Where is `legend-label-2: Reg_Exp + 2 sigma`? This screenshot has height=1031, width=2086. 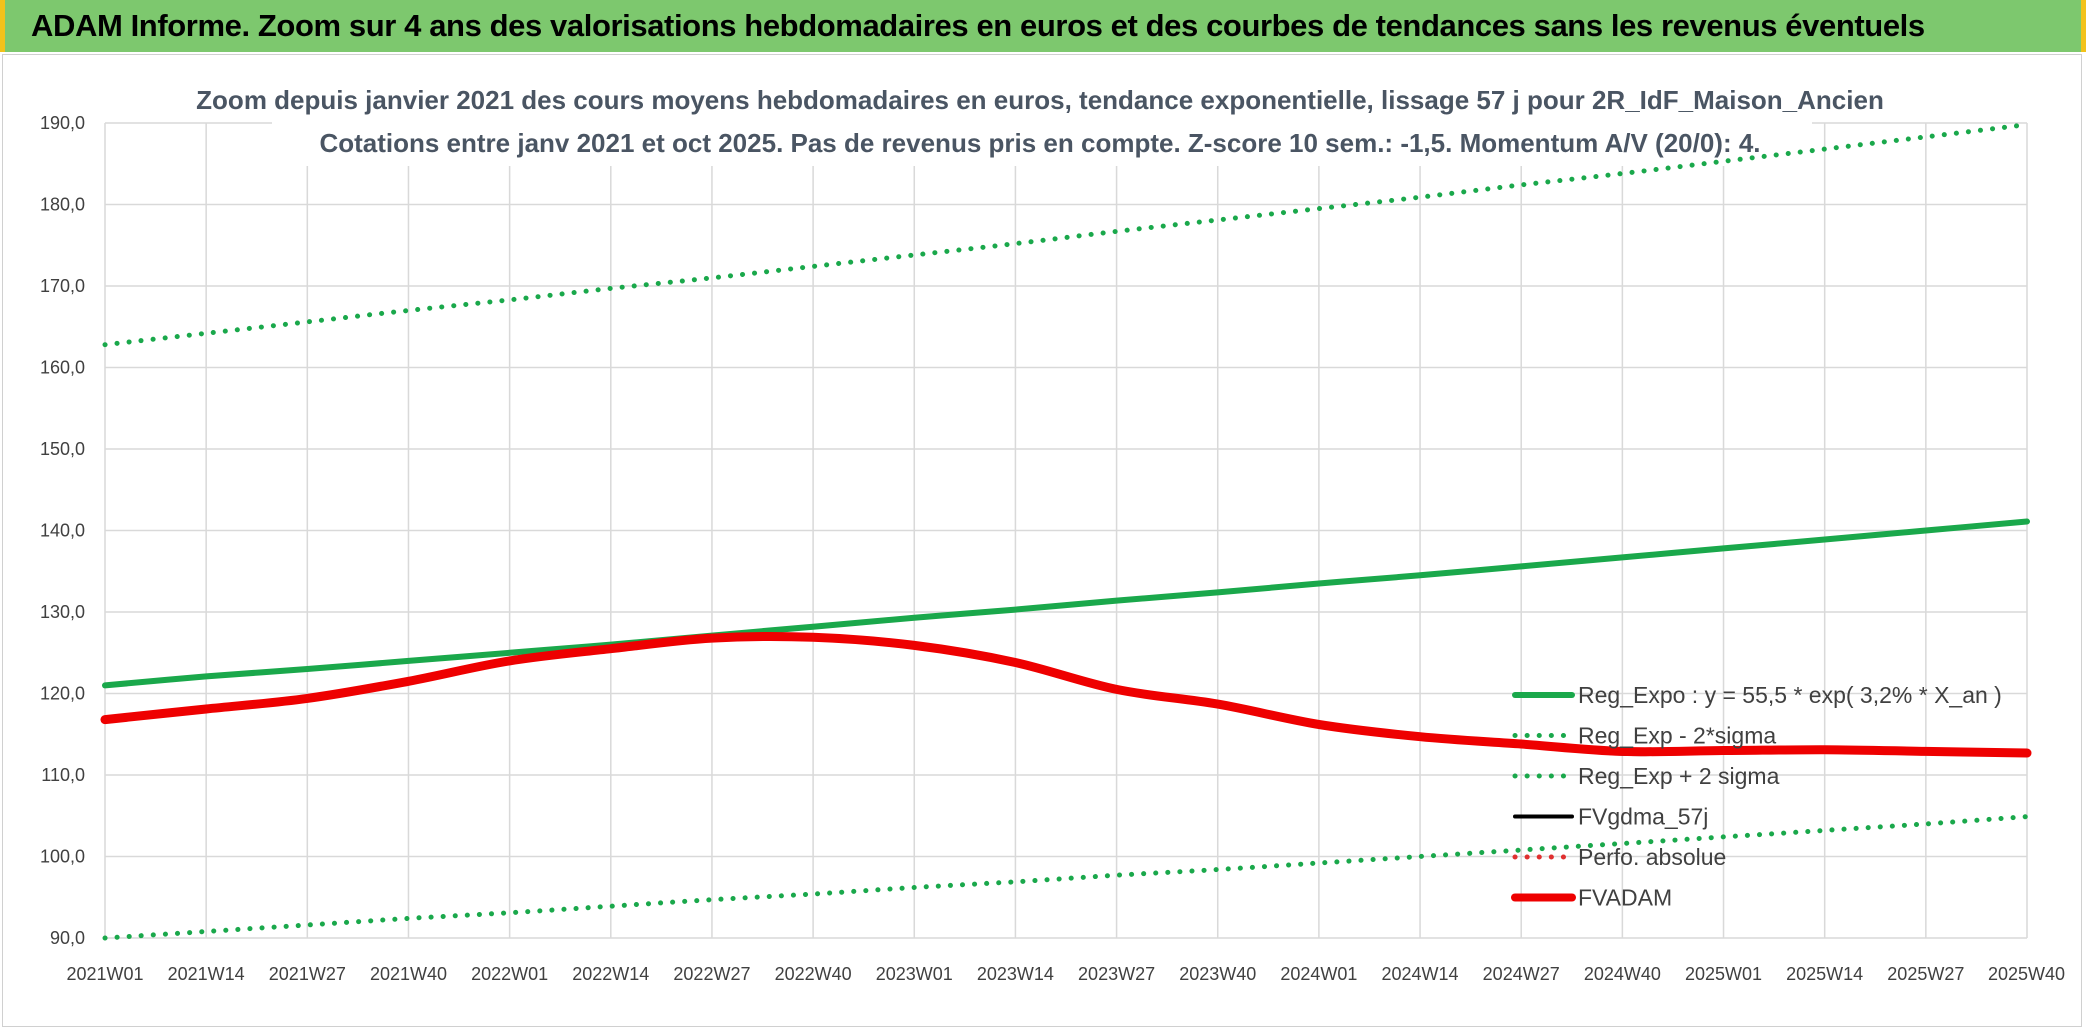
legend-label-2: Reg_Exp + 2 sigma is located at coordinates (1679, 776).